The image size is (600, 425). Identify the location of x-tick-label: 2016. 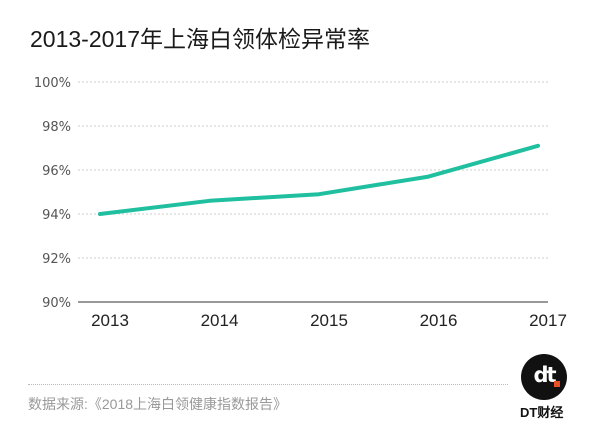
(439, 320).